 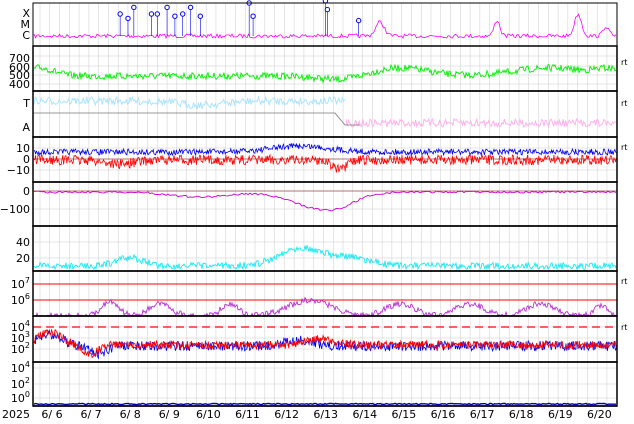 What do you see at coordinates (286, 414) in the screenshot?
I see `x-tick-label: 6/12` at bounding box center [286, 414].